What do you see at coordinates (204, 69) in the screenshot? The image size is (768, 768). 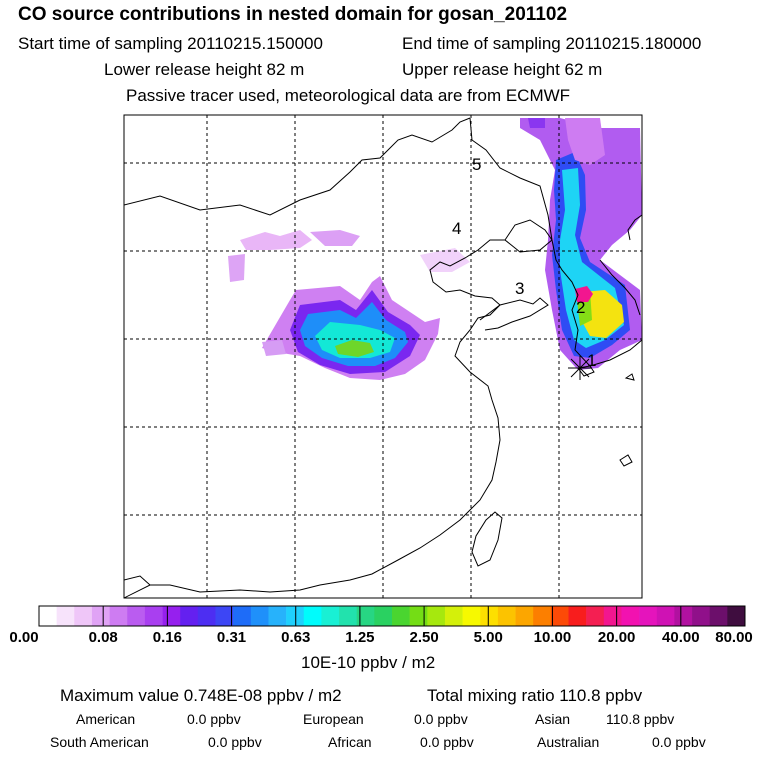 I see `lower-release-height: Lower release height 82 m` at bounding box center [204, 69].